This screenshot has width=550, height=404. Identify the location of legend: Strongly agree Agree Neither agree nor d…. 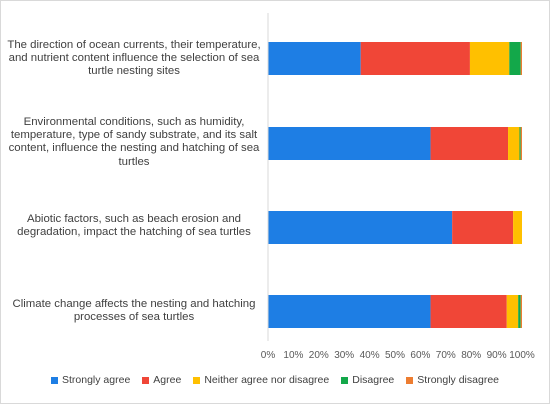
(275, 380).